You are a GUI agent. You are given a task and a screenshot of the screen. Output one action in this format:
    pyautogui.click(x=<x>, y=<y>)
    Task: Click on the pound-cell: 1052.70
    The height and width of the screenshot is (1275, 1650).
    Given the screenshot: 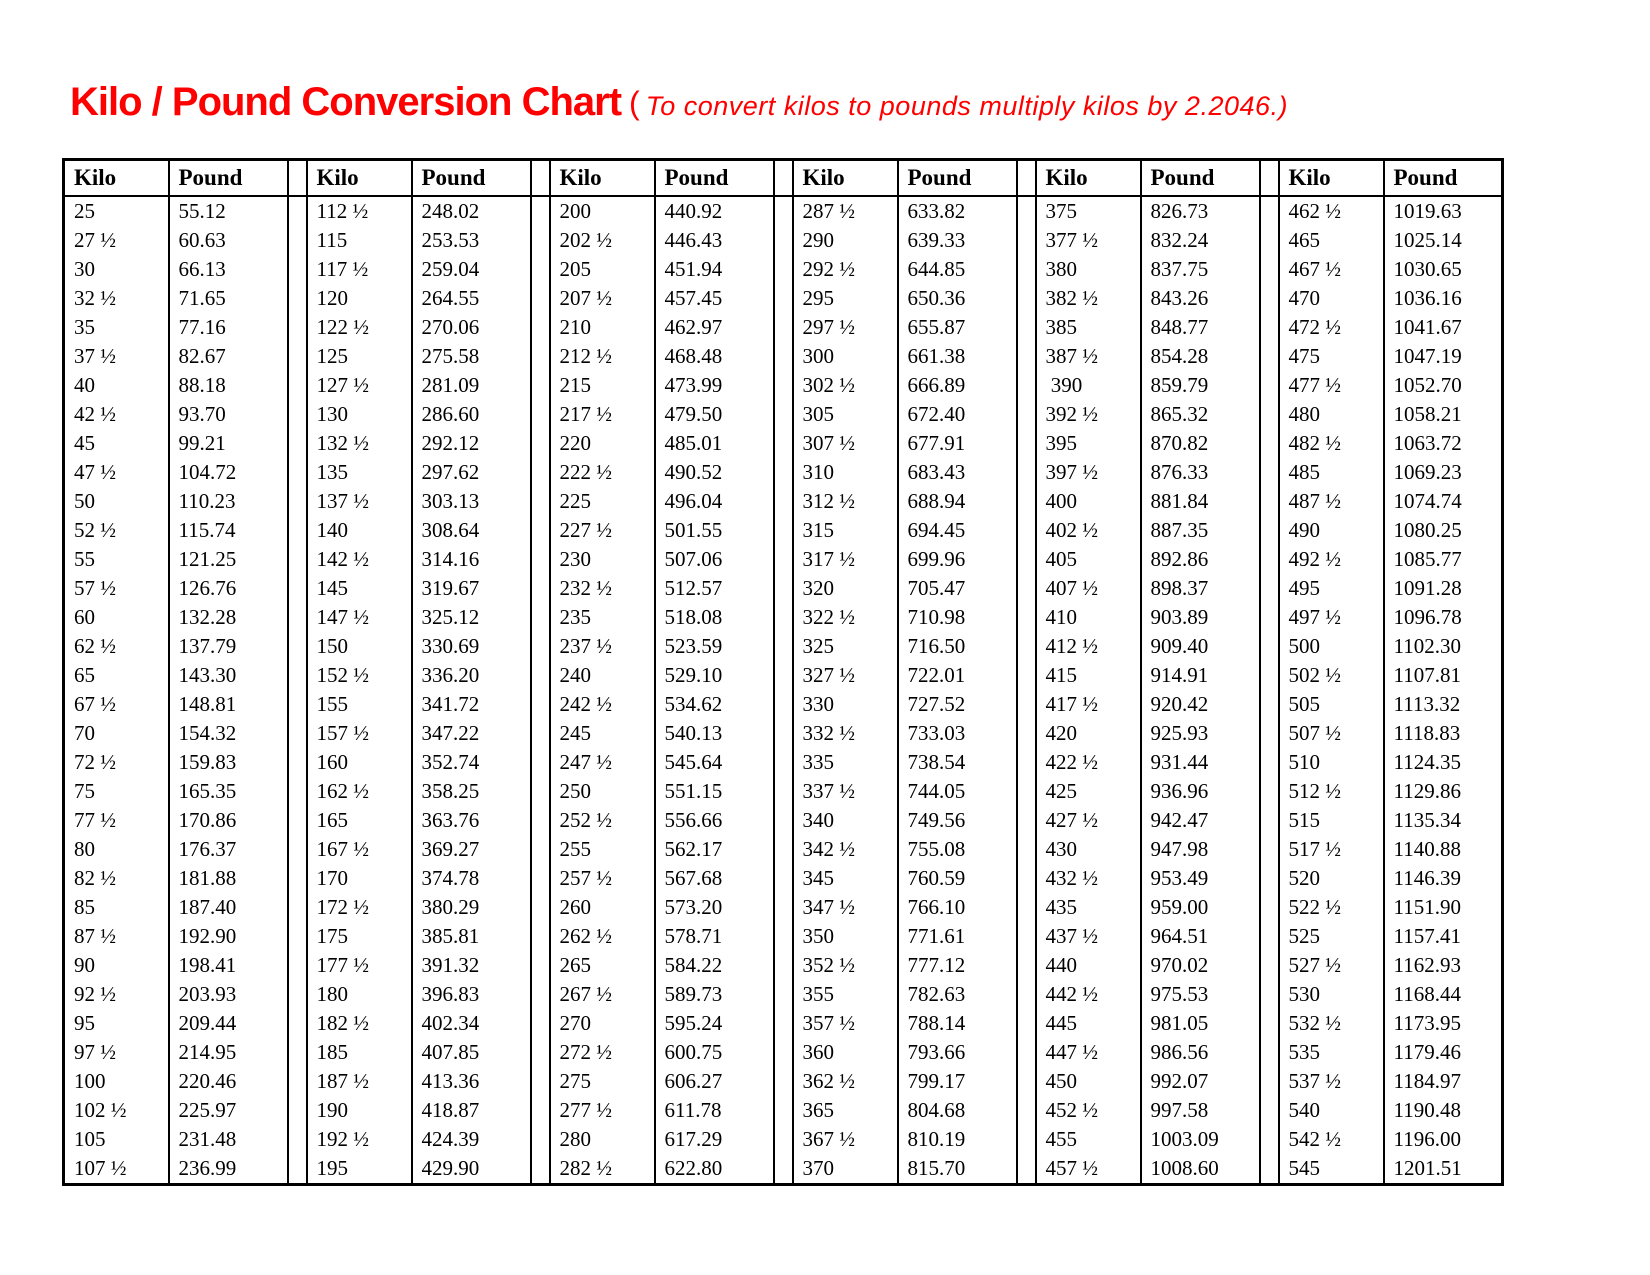 What is the action you would take?
    pyautogui.click(x=1443, y=385)
    